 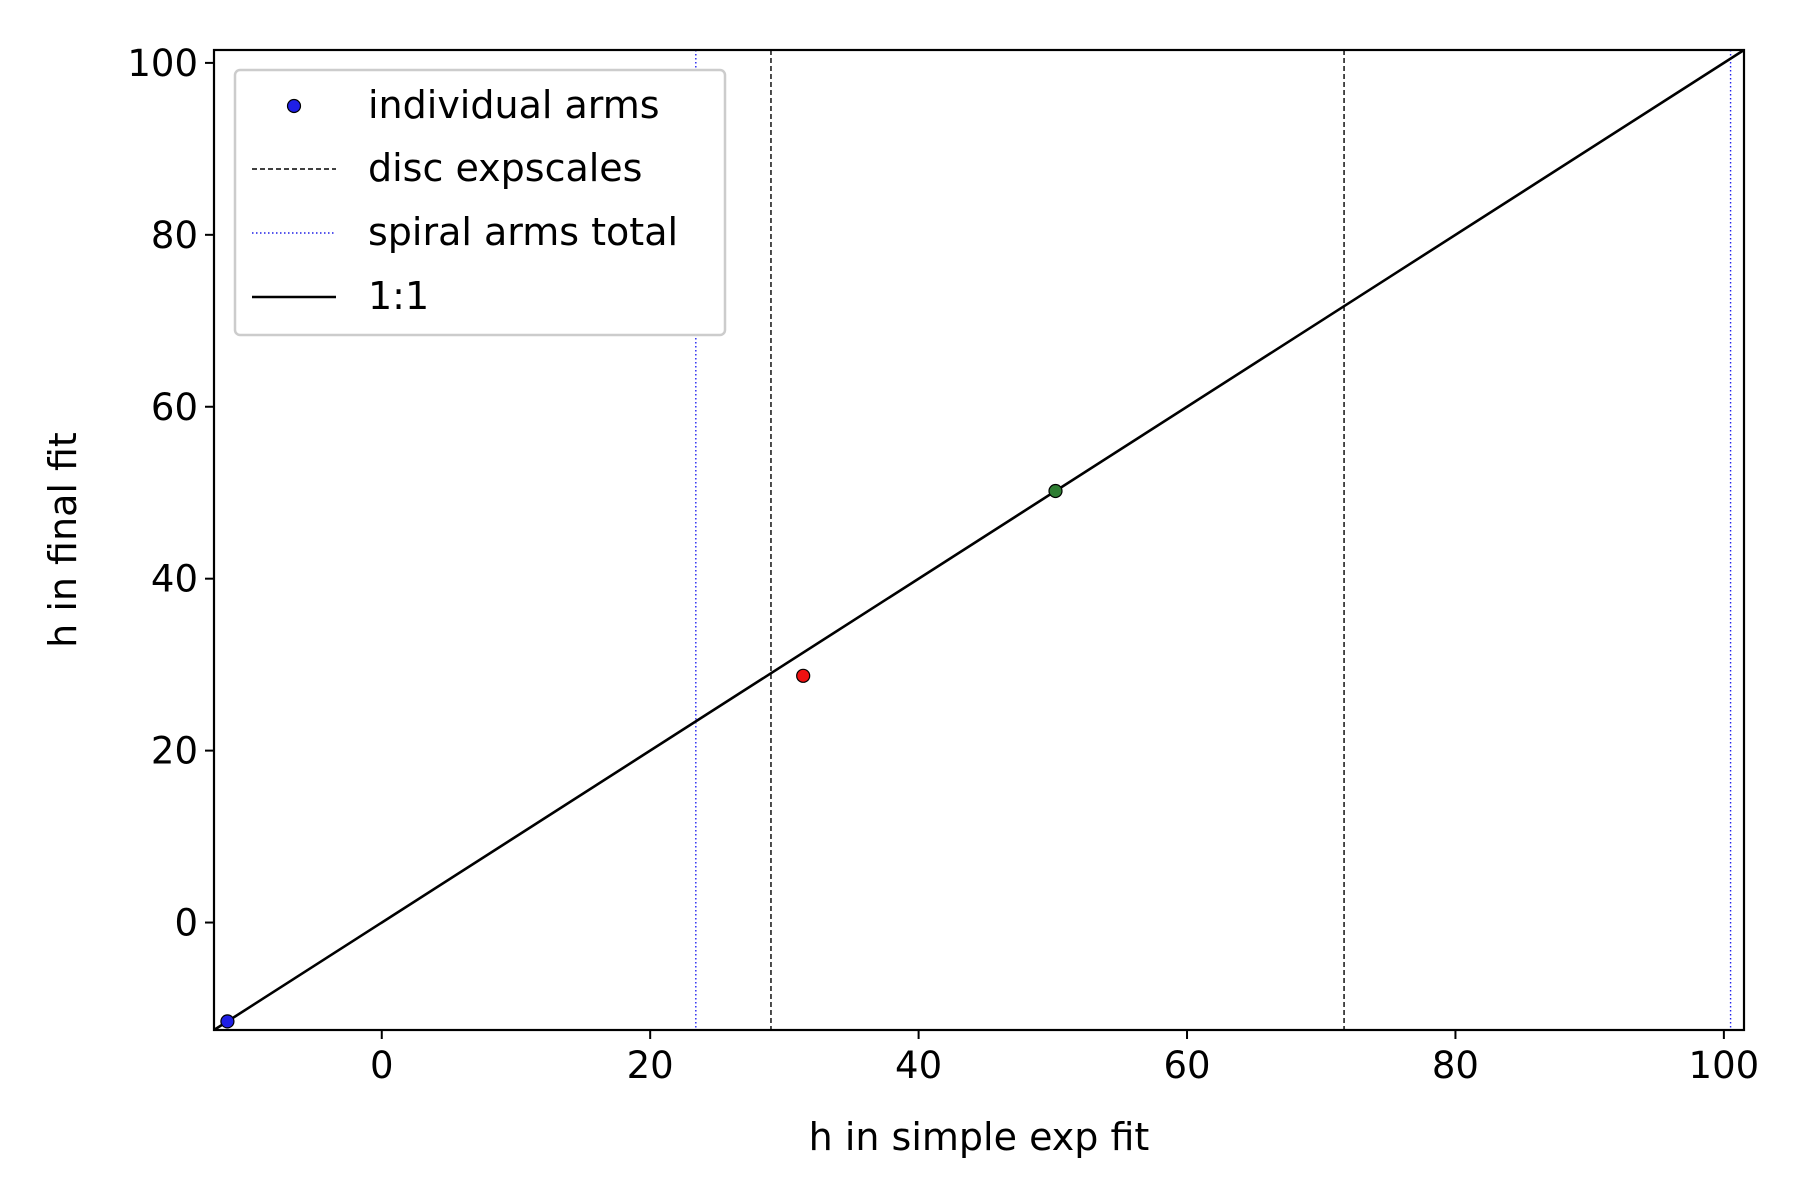 What do you see at coordinates (174, 407) in the screenshot?
I see `y-tick-label-60: 60` at bounding box center [174, 407].